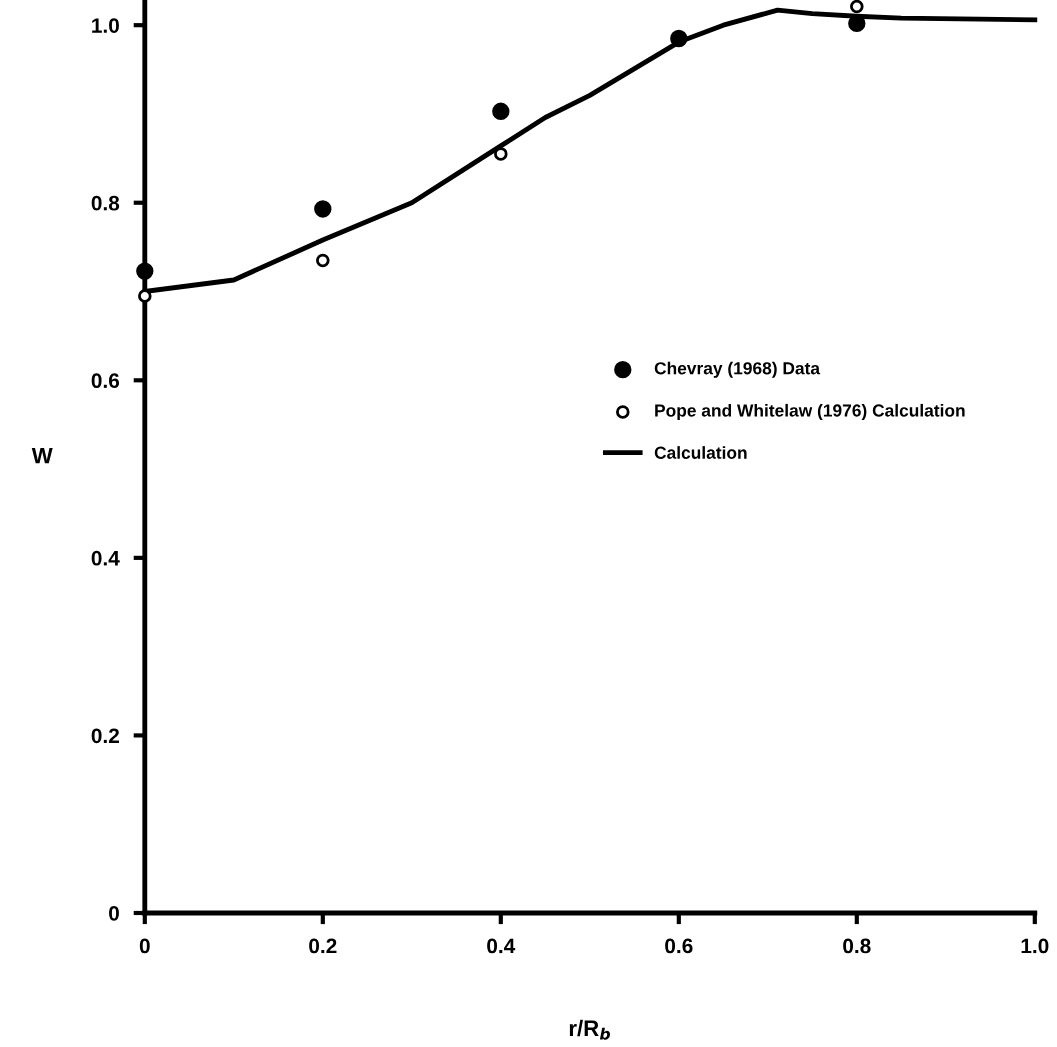 The image size is (1057, 1047). What do you see at coordinates (700, 452) in the screenshot?
I see `legend-label: Calculation` at bounding box center [700, 452].